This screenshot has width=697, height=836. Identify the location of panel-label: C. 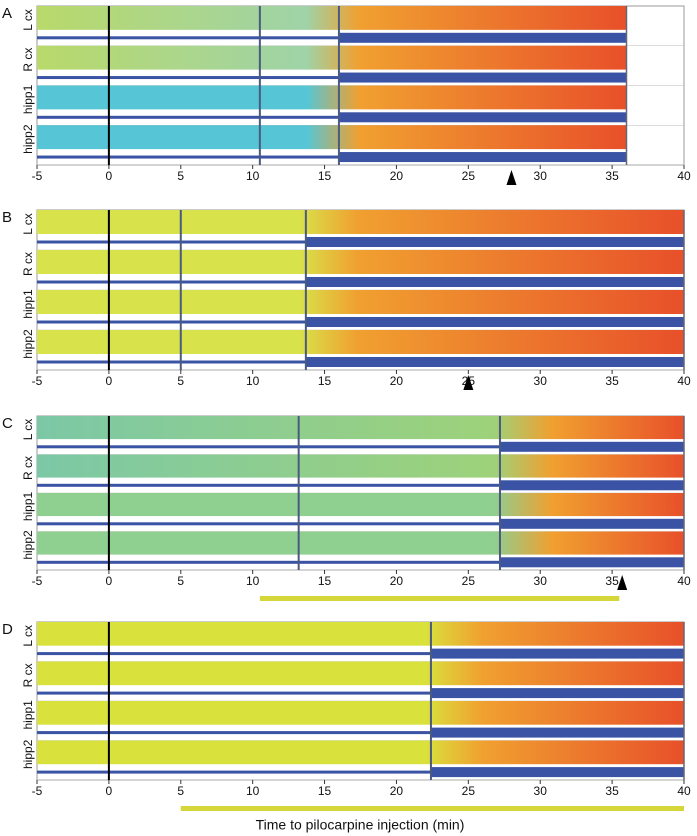
(7, 423).